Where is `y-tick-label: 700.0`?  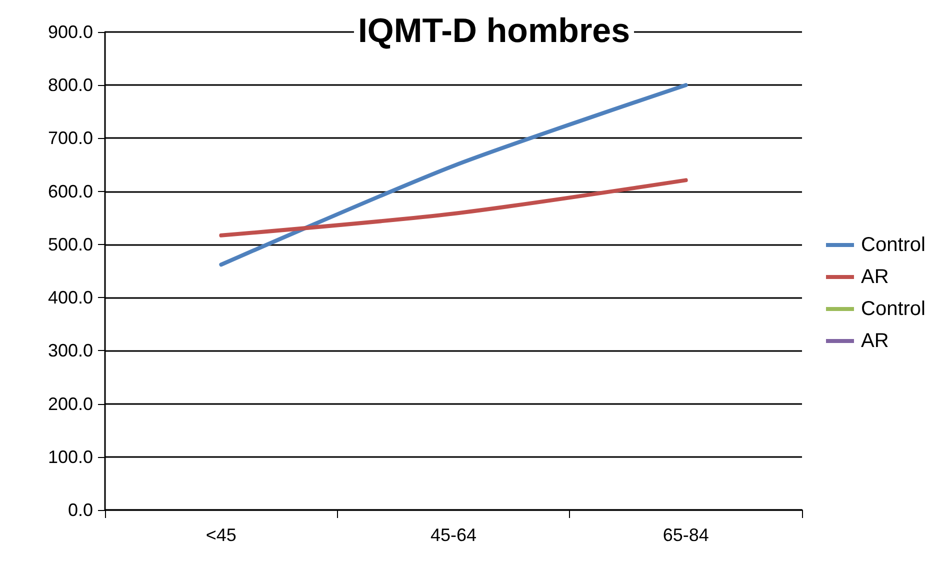
y-tick-label: 700.0 is located at coordinates (70, 138).